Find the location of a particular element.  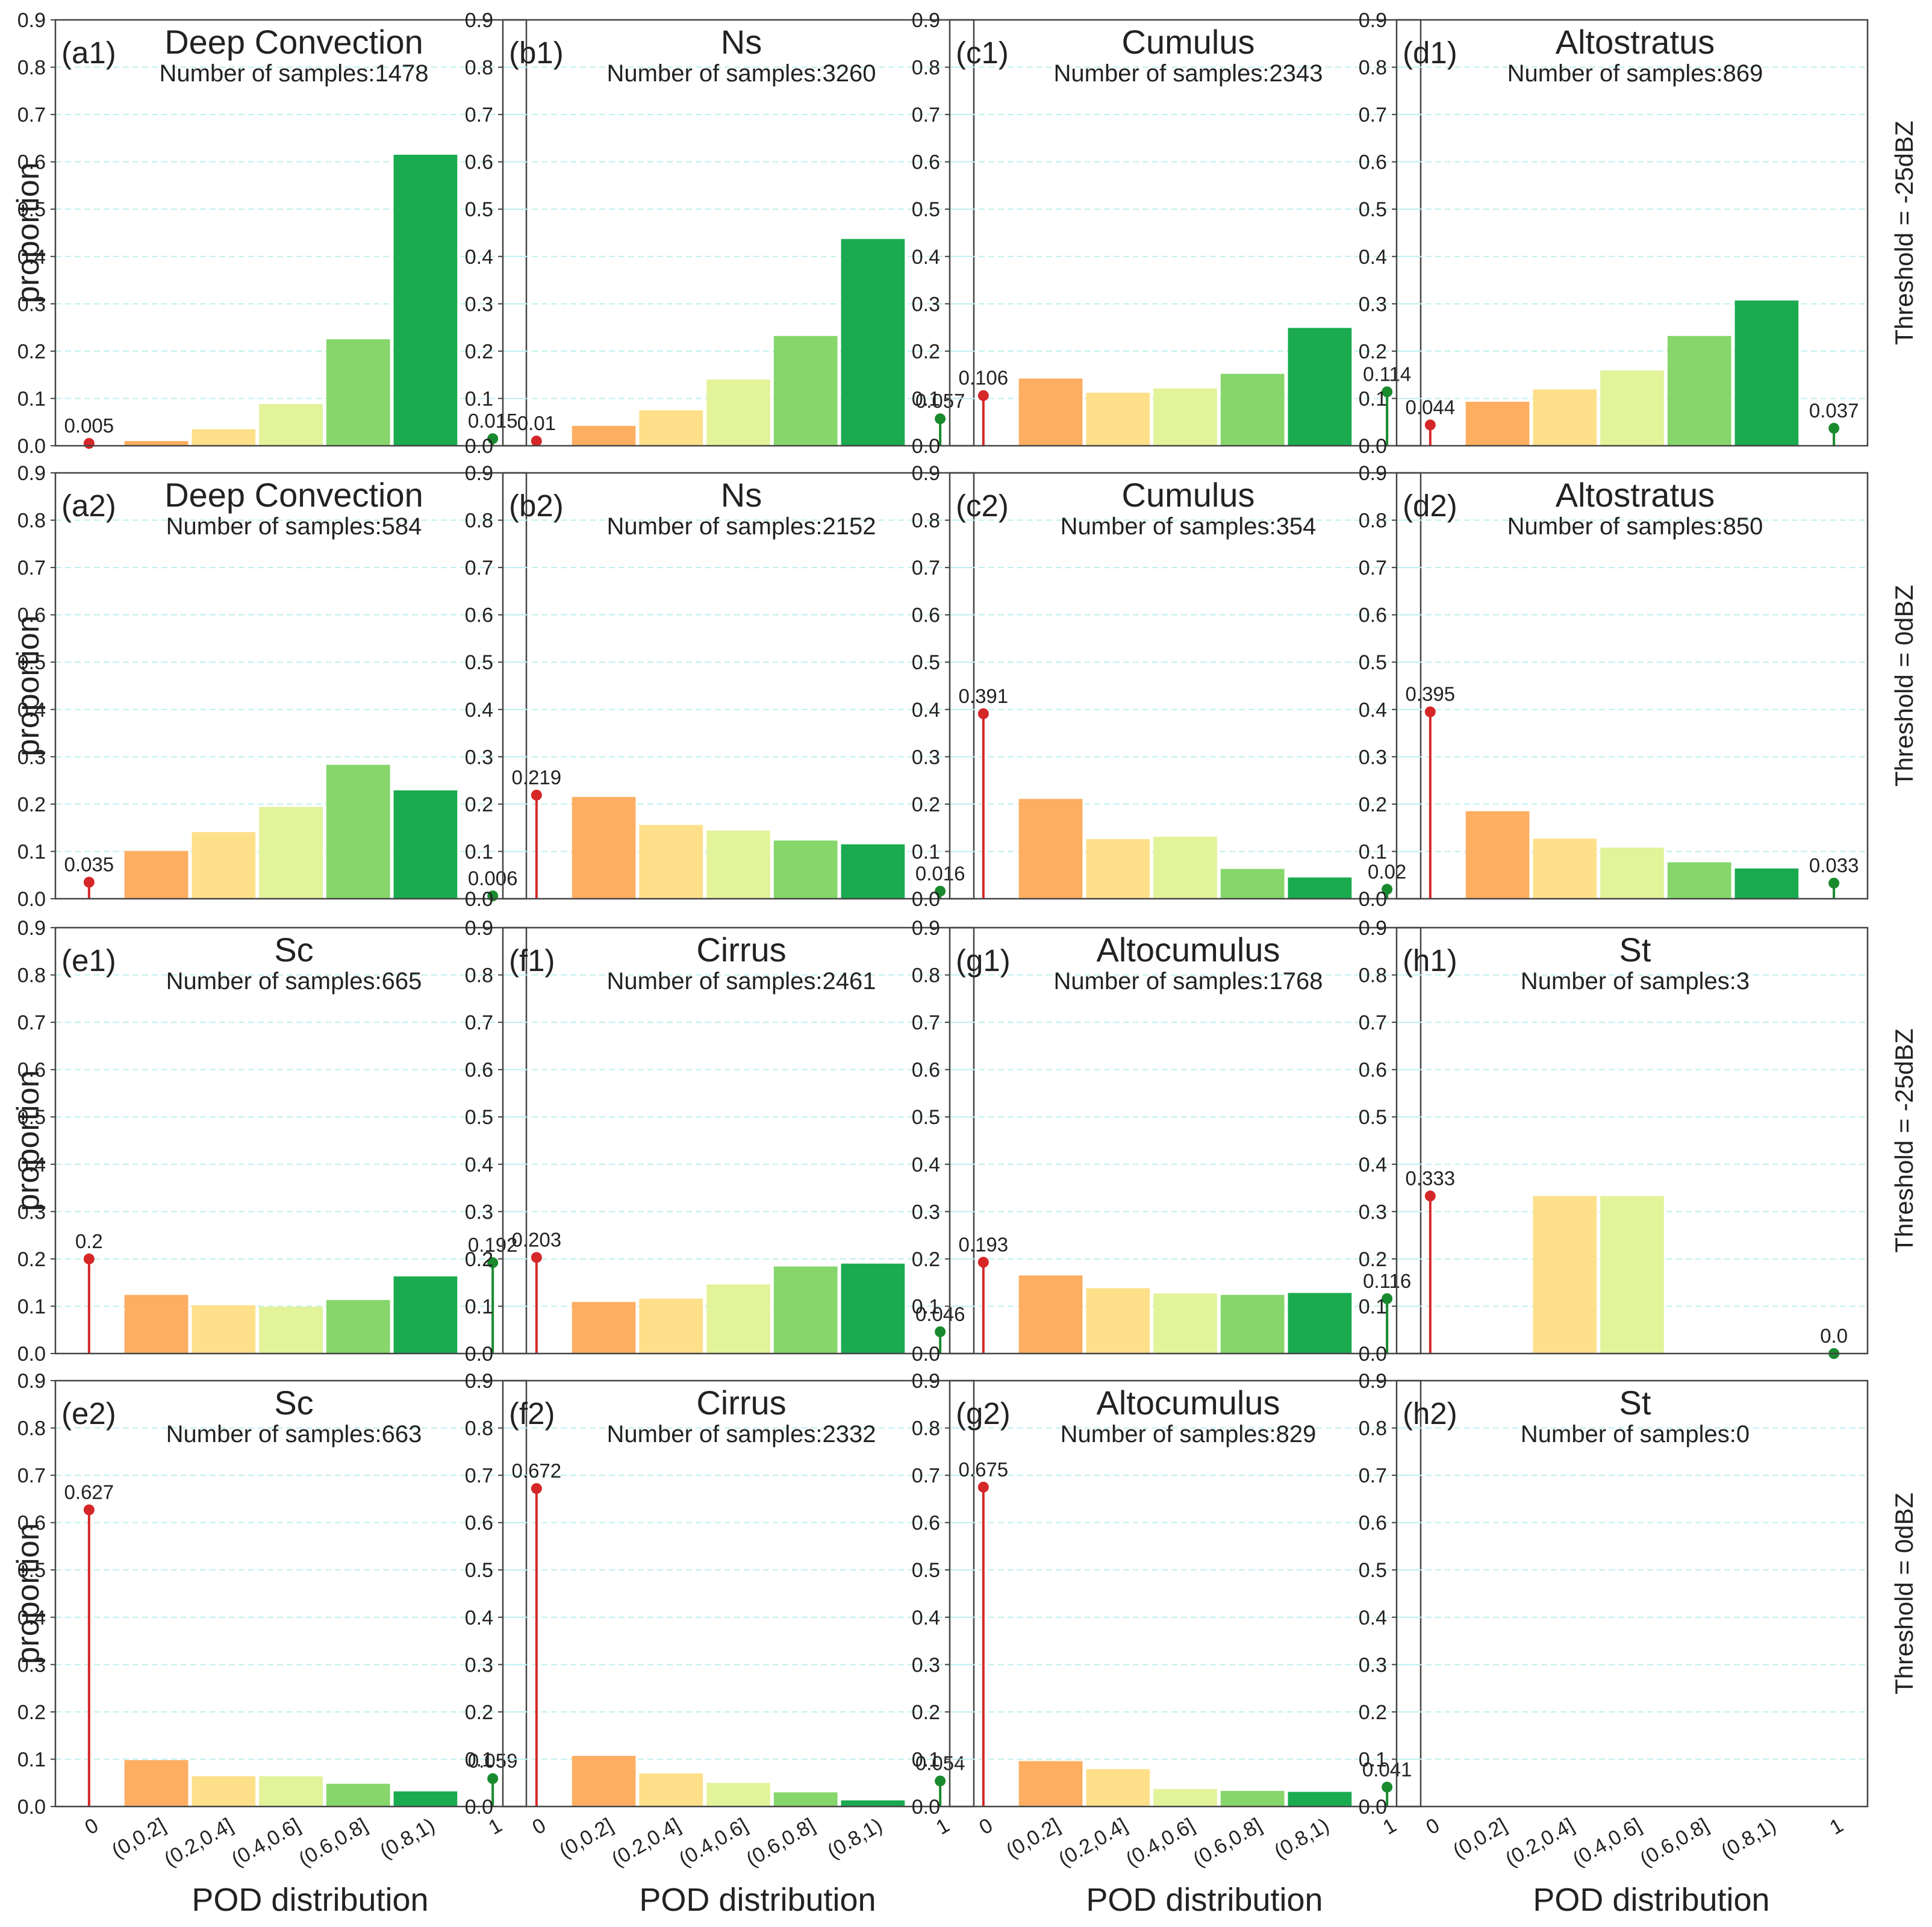

panel-title: Ns is located at coordinates (741, 42).